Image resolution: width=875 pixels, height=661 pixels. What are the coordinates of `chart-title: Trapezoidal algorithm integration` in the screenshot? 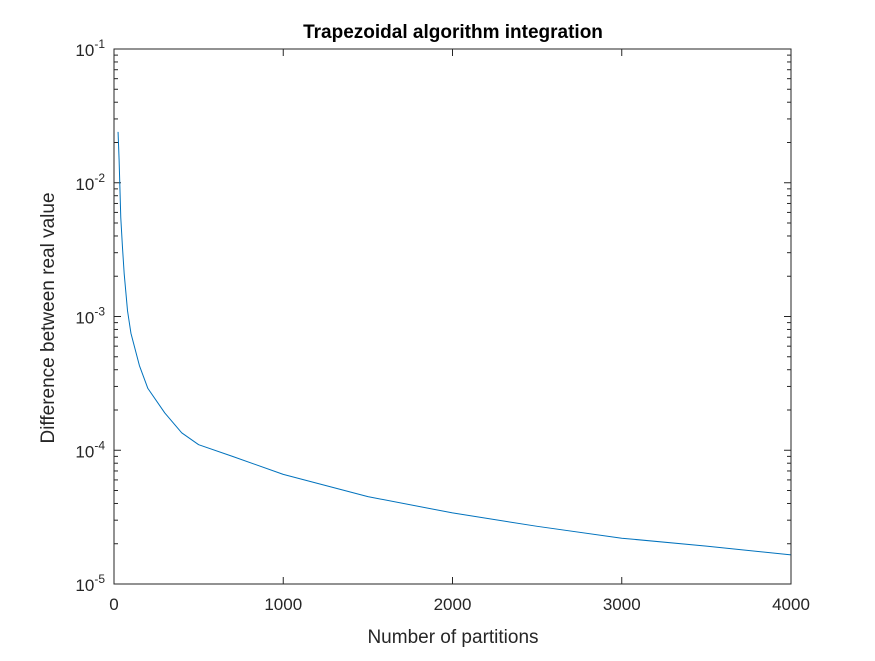 It's located at (453, 32).